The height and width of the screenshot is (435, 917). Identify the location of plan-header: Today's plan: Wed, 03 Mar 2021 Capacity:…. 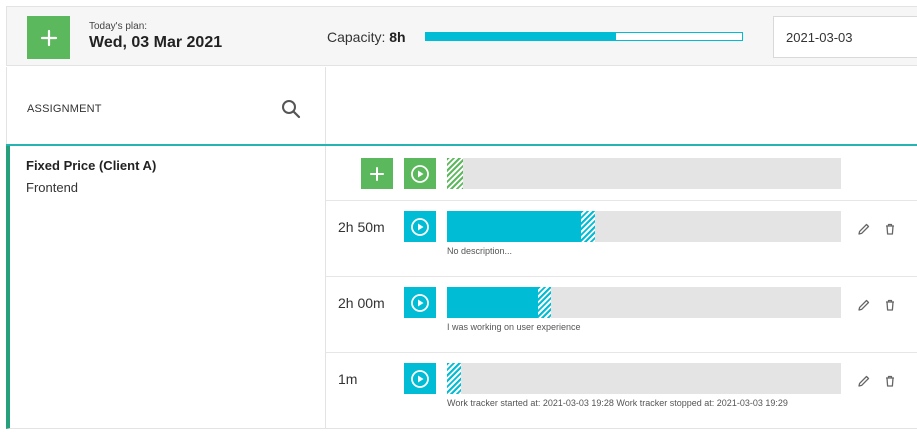
(461, 36).